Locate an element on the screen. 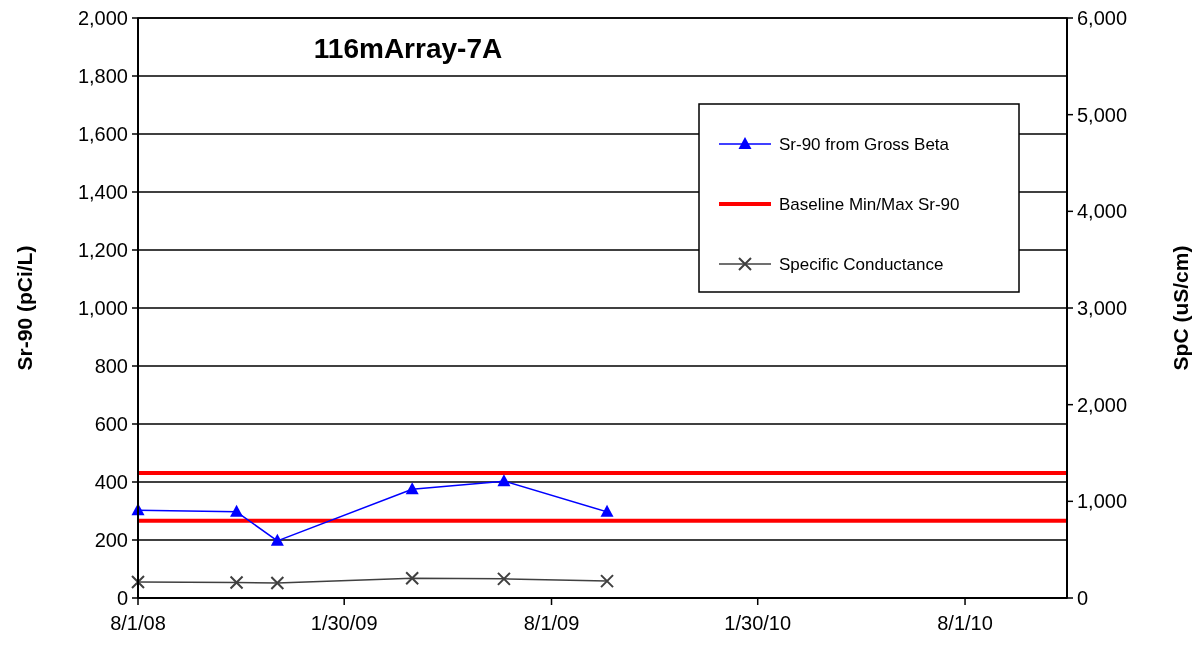  y-tick-label: 1,200 is located at coordinates (102, 250).